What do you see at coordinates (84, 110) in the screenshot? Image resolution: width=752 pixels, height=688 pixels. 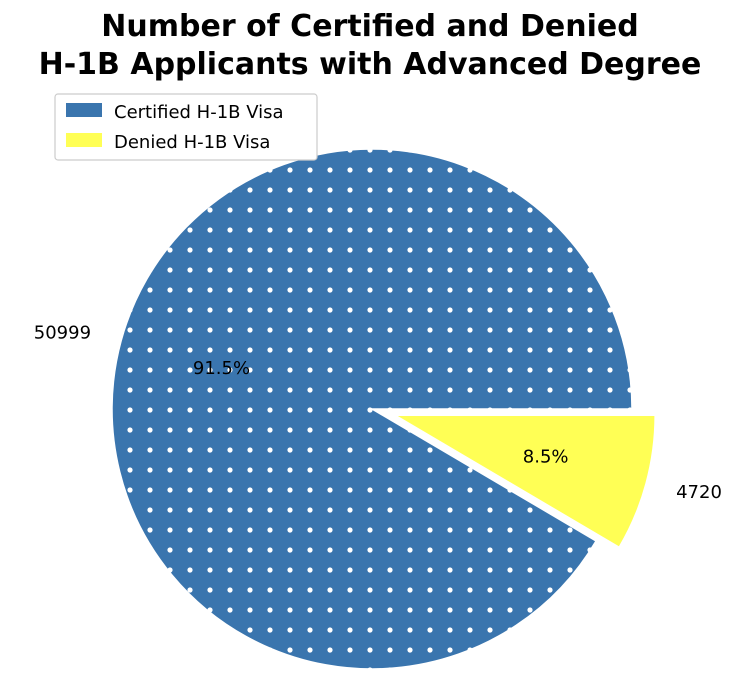 I see `legend-swatch-certified` at bounding box center [84, 110].